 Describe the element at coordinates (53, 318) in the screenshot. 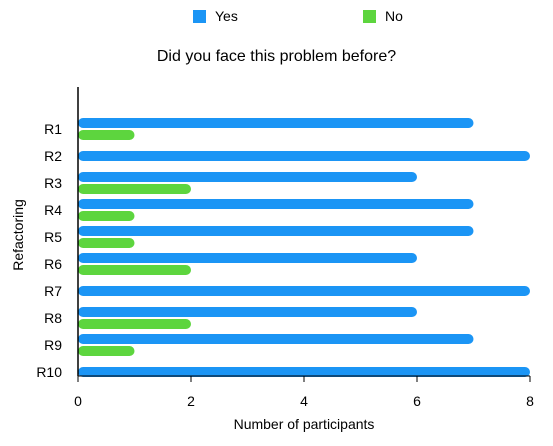

I see `y-tick-label-R8: R8` at that location.